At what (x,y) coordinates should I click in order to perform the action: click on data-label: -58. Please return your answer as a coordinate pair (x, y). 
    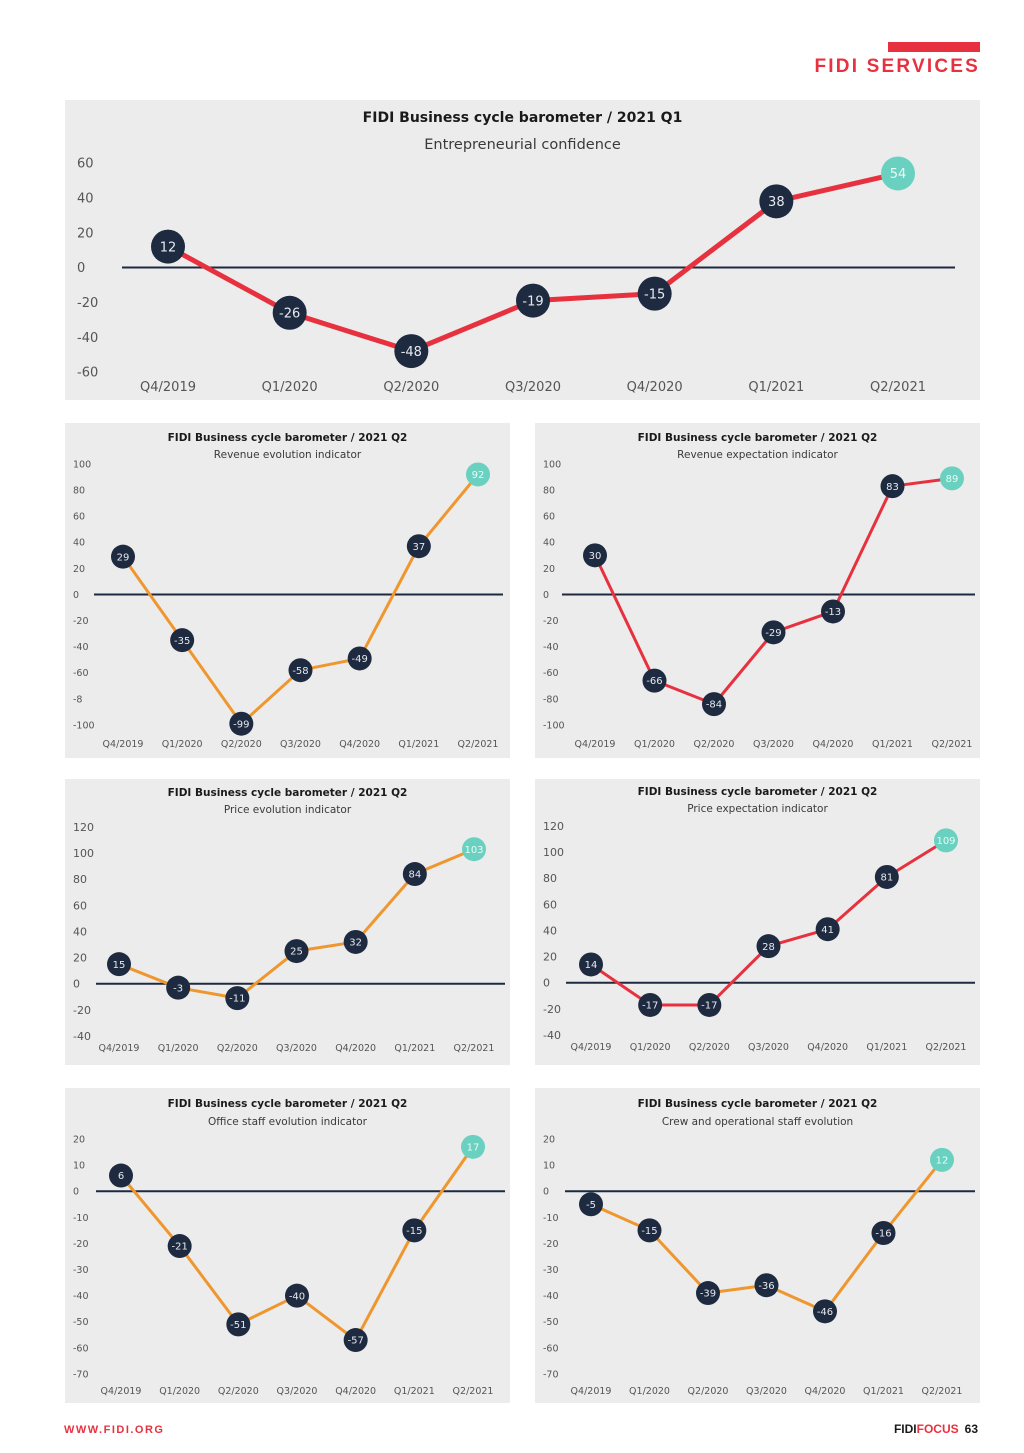
    Looking at the image, I should click on (300, 671).